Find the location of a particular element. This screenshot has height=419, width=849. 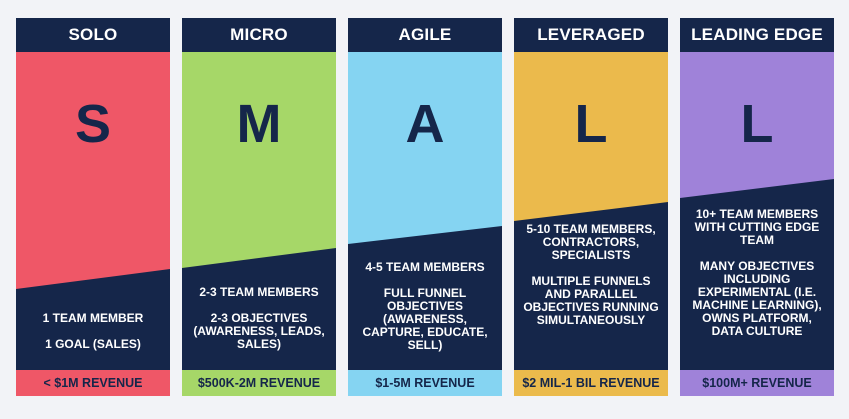

description-line: 2-3 OBJECTIVES (AWARENESS, LEADS, SALES) is located at coordinates (259, 331).